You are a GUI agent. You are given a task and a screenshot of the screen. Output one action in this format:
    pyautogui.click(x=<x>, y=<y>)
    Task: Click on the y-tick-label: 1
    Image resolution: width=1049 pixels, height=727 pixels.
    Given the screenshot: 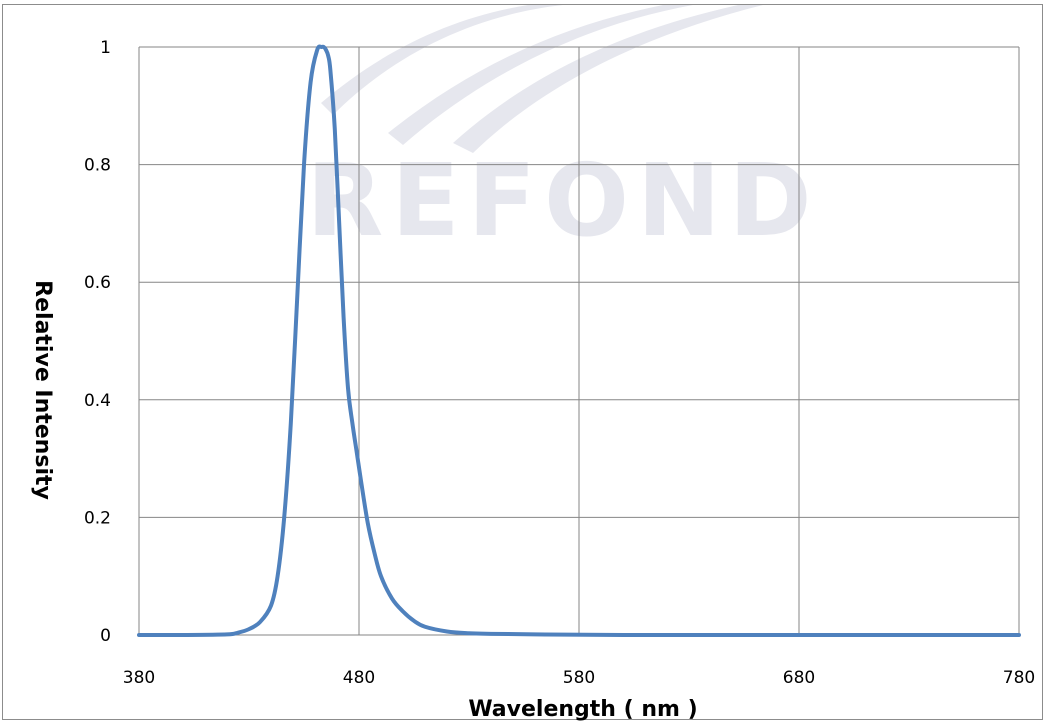 What is the action you would take?
    pyautogui.click(x=105, y=48)
    